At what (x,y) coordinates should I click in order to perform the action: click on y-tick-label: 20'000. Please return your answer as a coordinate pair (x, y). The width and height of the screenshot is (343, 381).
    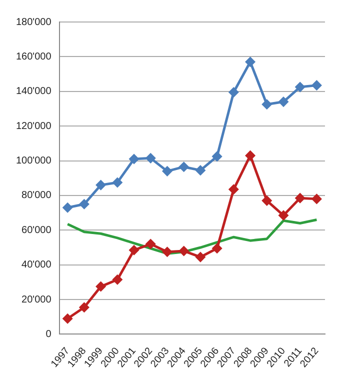
    Looking at the image, I should click on (37, 300).